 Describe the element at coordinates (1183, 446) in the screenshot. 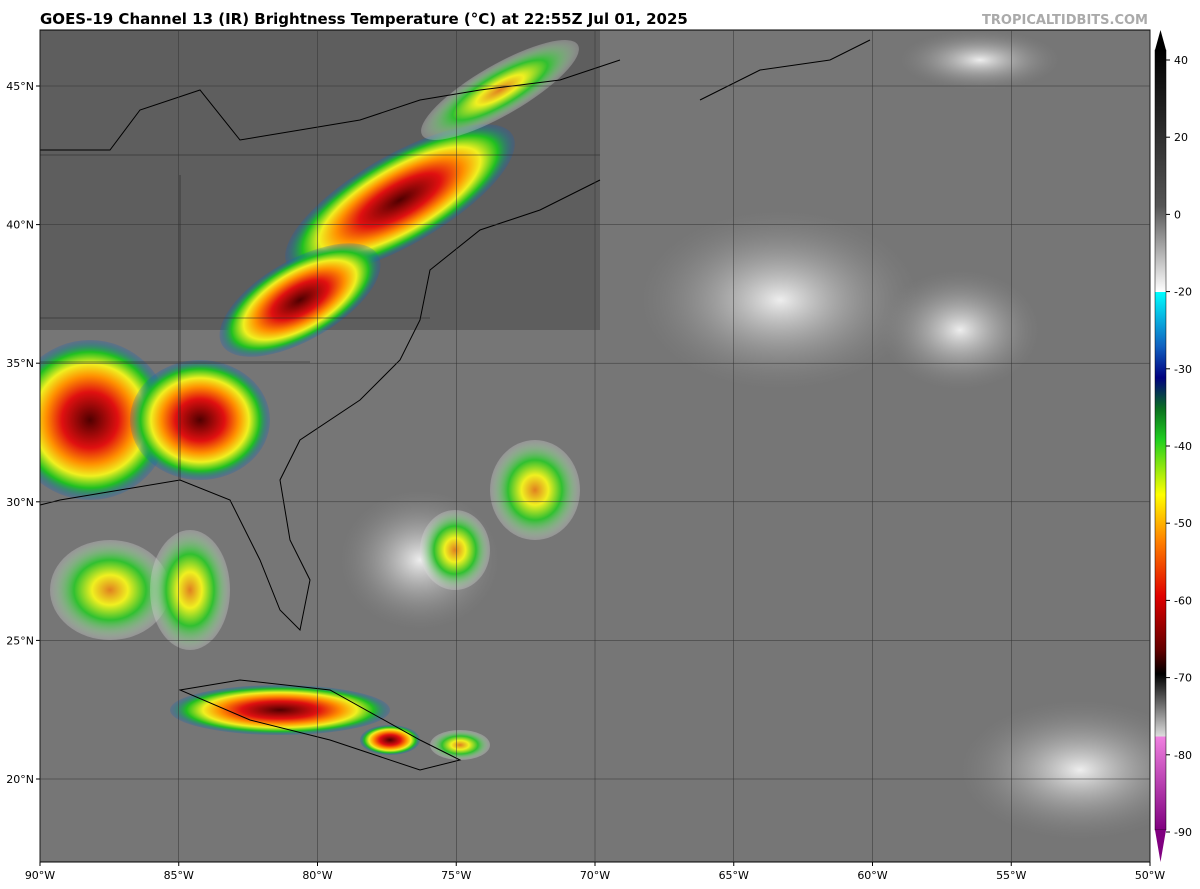

I see `colorbar-tick-label: -40` at that location.